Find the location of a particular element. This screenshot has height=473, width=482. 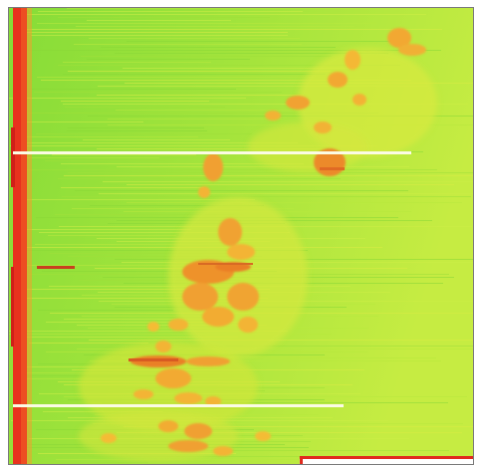

bottom-right-bracket is located at coordinates (386, 460).